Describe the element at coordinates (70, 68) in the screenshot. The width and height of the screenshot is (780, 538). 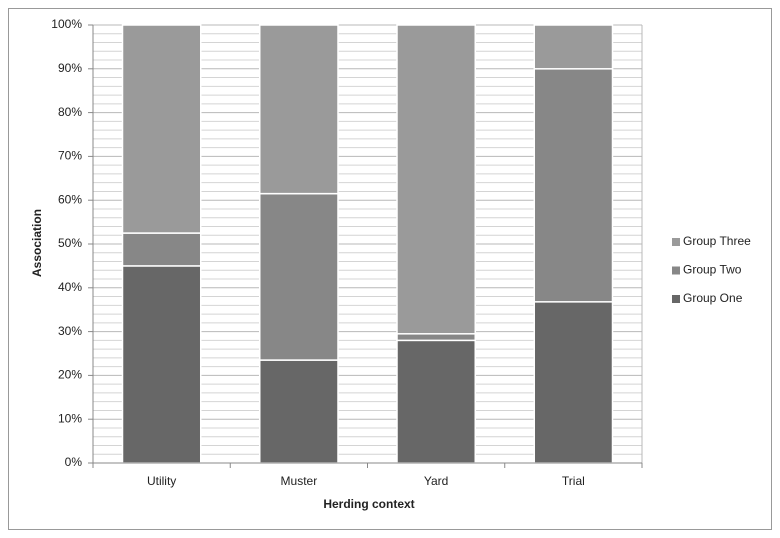
I see `y-tick-label: 90%` at that location.